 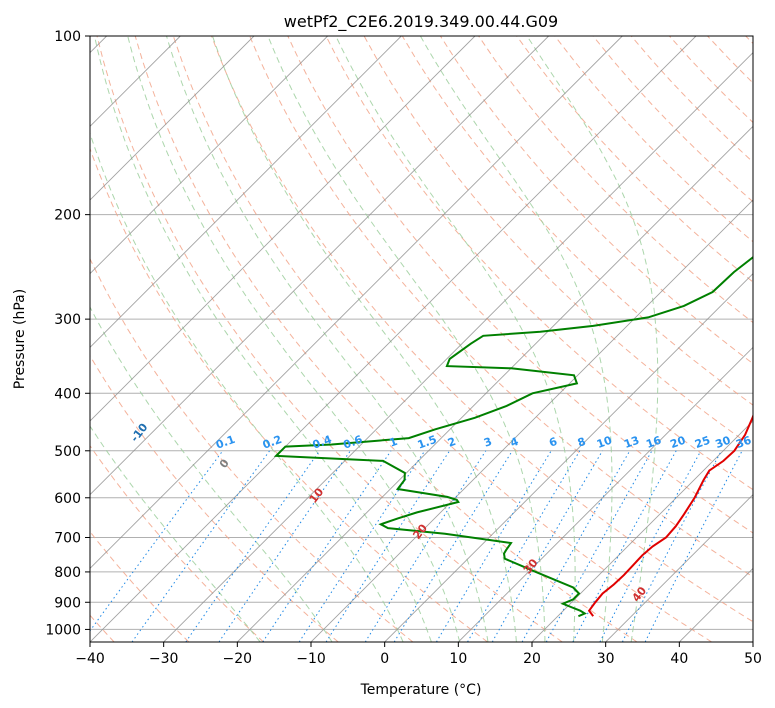 I want to click on x-tick-label: 40, so click(x=679, y=659).